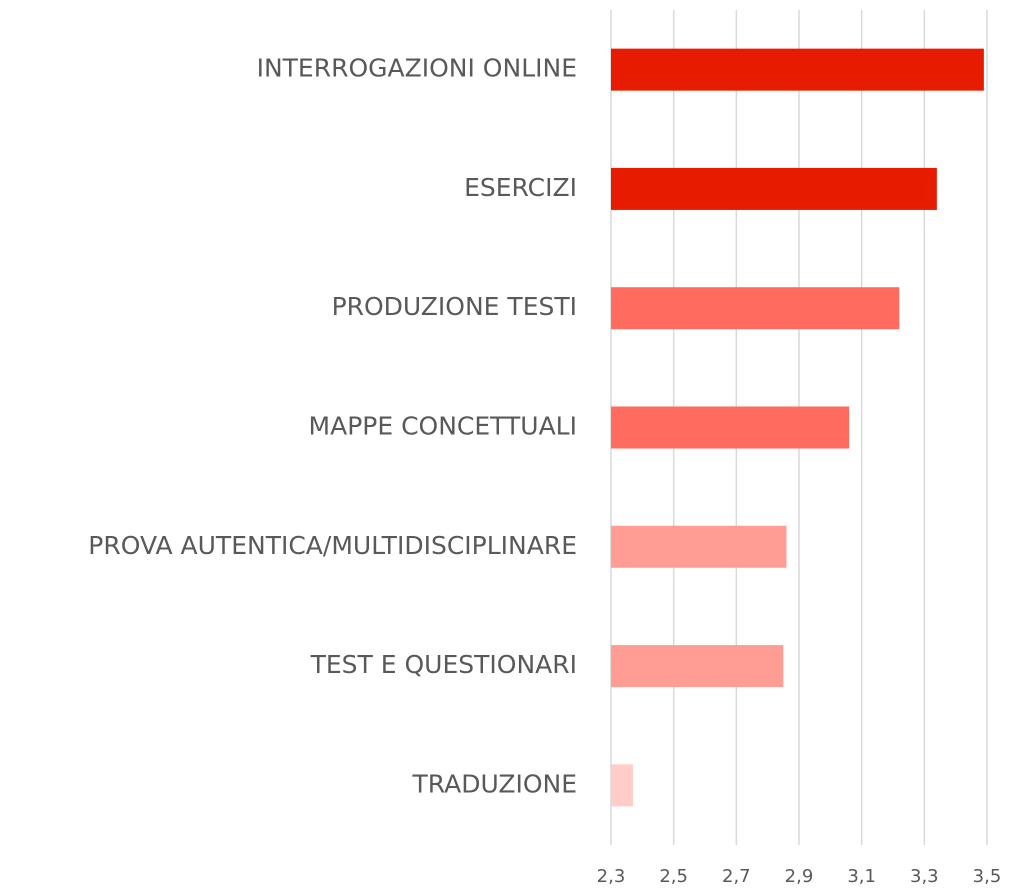 The height and width of the screenshot is (895, 1012). What do you see at coordinates (673, 876) in the screenshot?
I see `x-tick-label: 2,5` at bounding box center [673, 876].